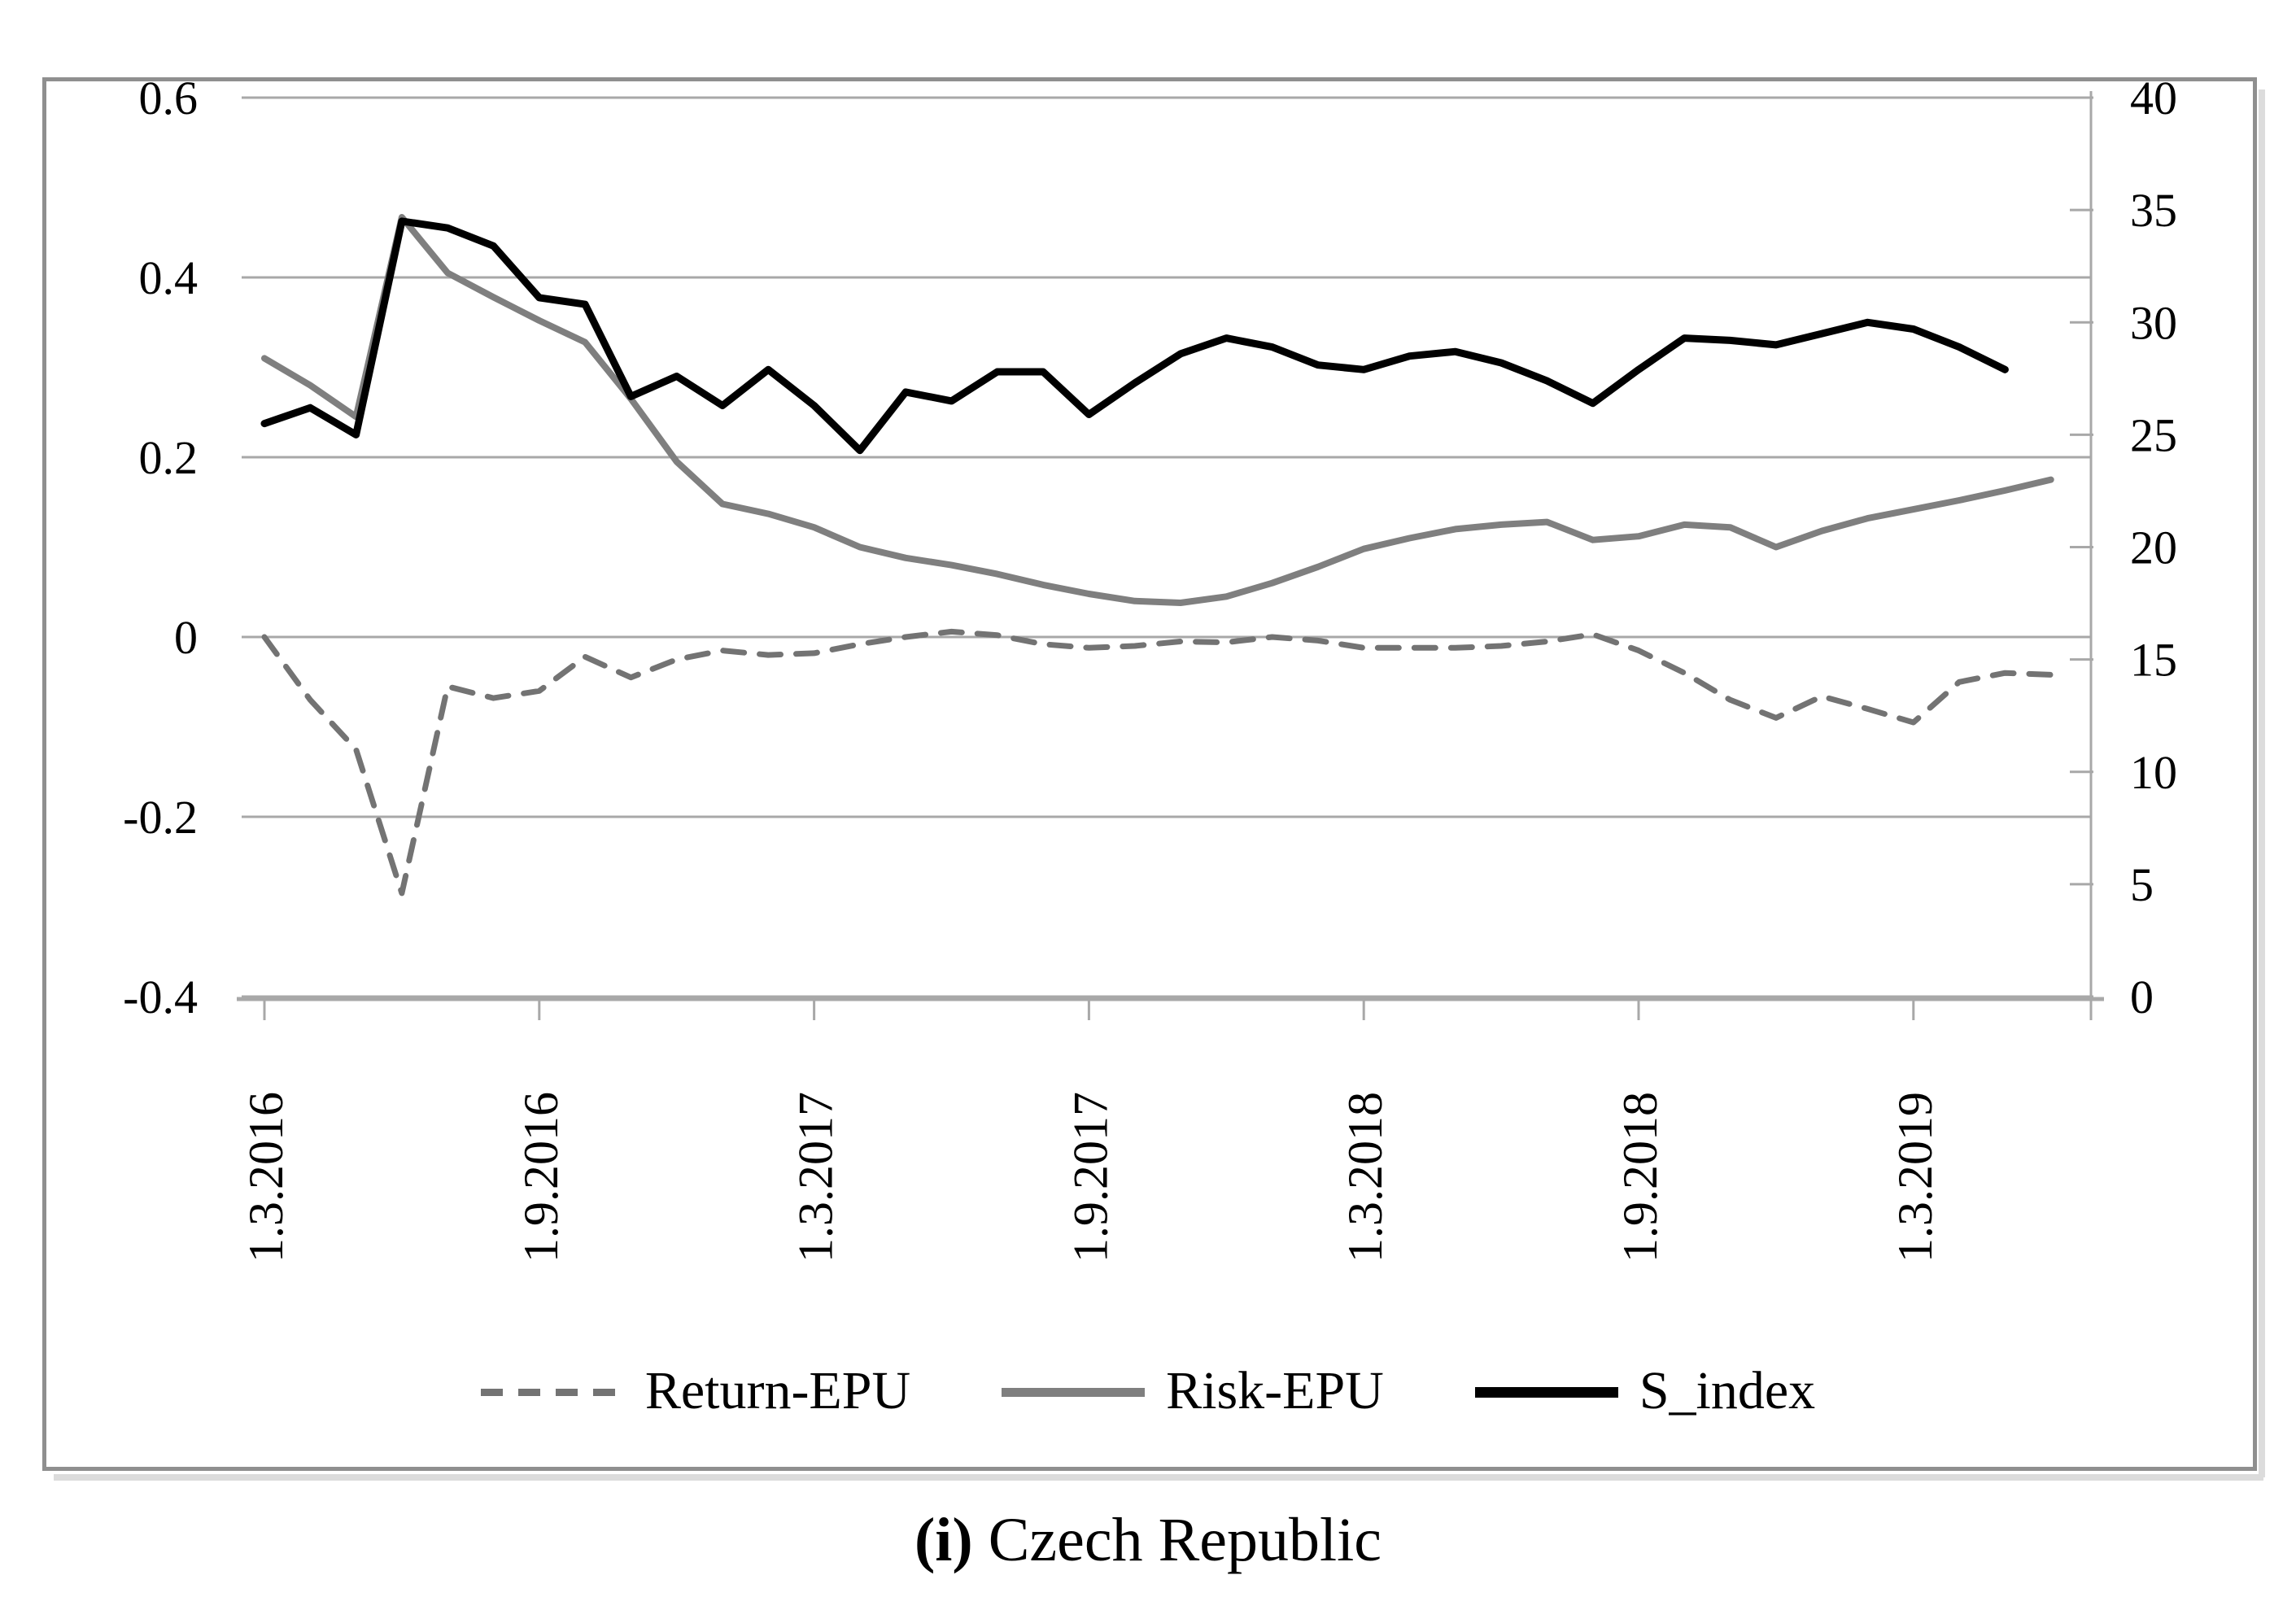  Describe the element at coordinates (169, 277) in the screenshot. I see `left-axis-tick-label: 0.4` at that location.